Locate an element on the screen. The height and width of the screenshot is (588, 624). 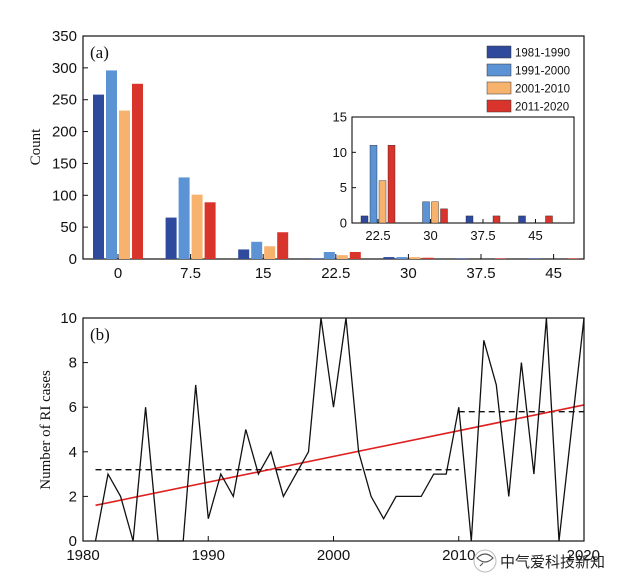
bar-2011-2020-7.5 is located at coordinates (210, 230).